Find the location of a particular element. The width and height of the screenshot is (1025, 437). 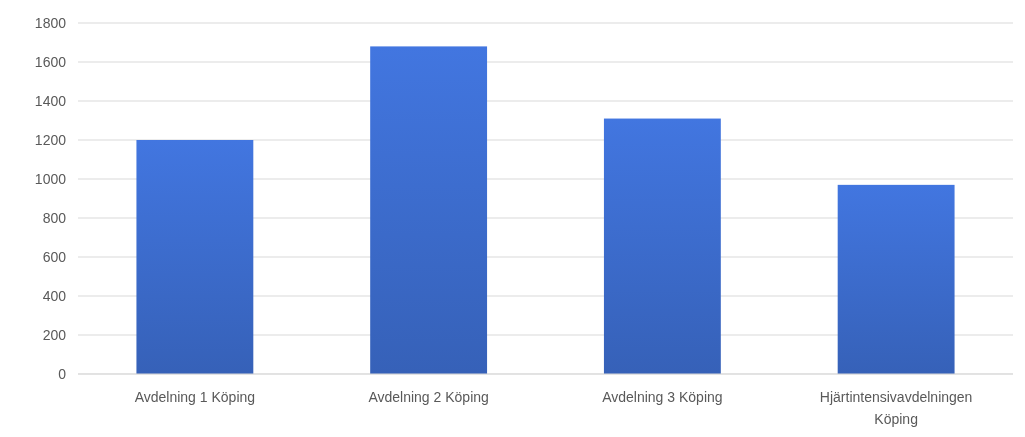

y-tick-label: 800 is located at coordinates (54, 217).